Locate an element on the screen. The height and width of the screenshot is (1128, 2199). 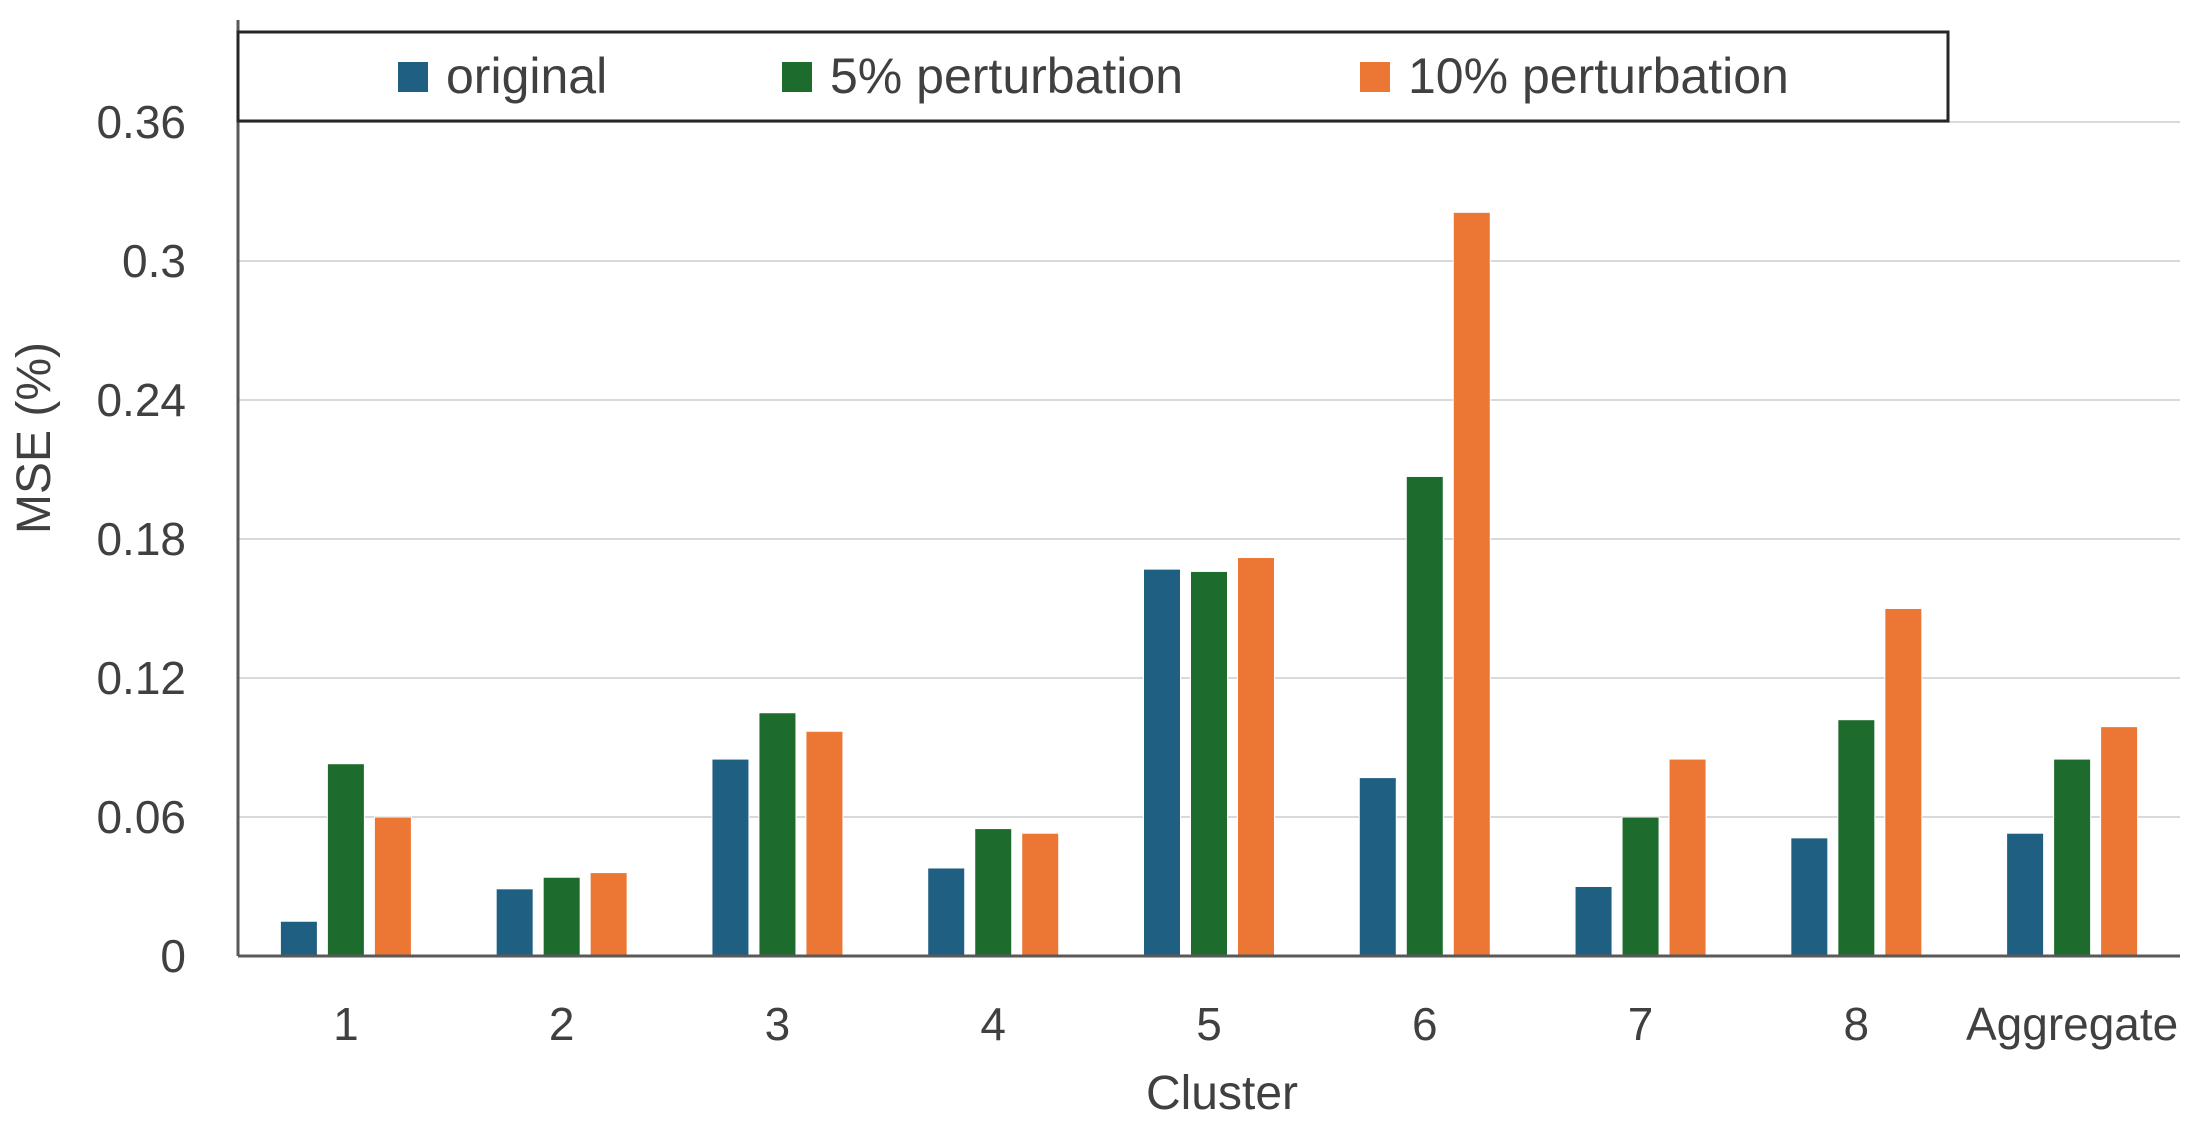
x-tick-label: 6 is located at coordinates (1425, 1024).